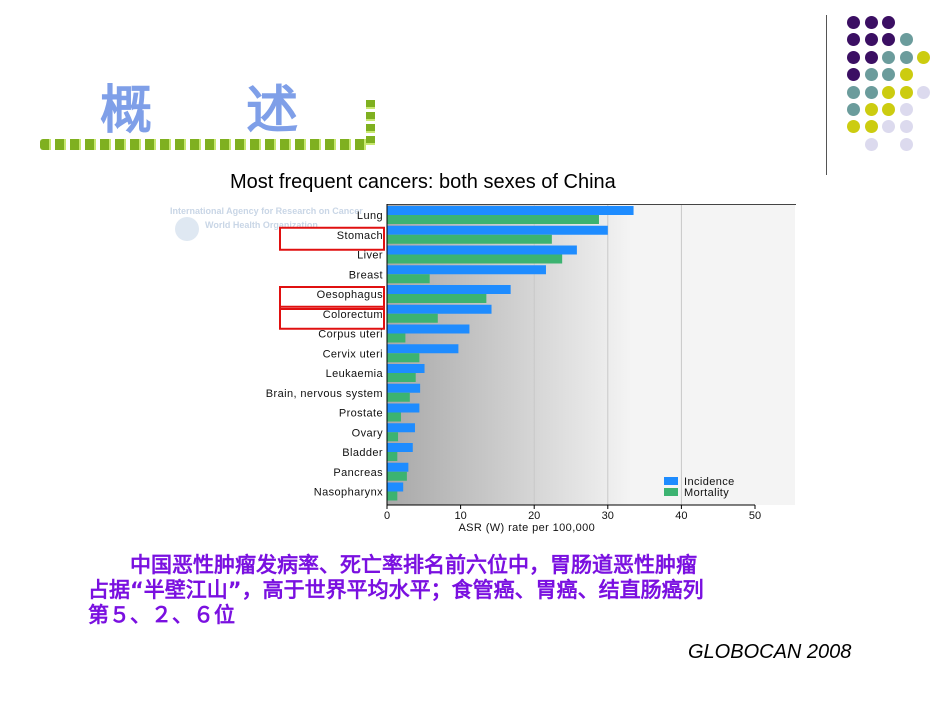 The height and width of the screenshot is (713, 950). Describe the element at coordinates (218, 111) in the screenshot. I see `slide-heading: 概 述` at that location.